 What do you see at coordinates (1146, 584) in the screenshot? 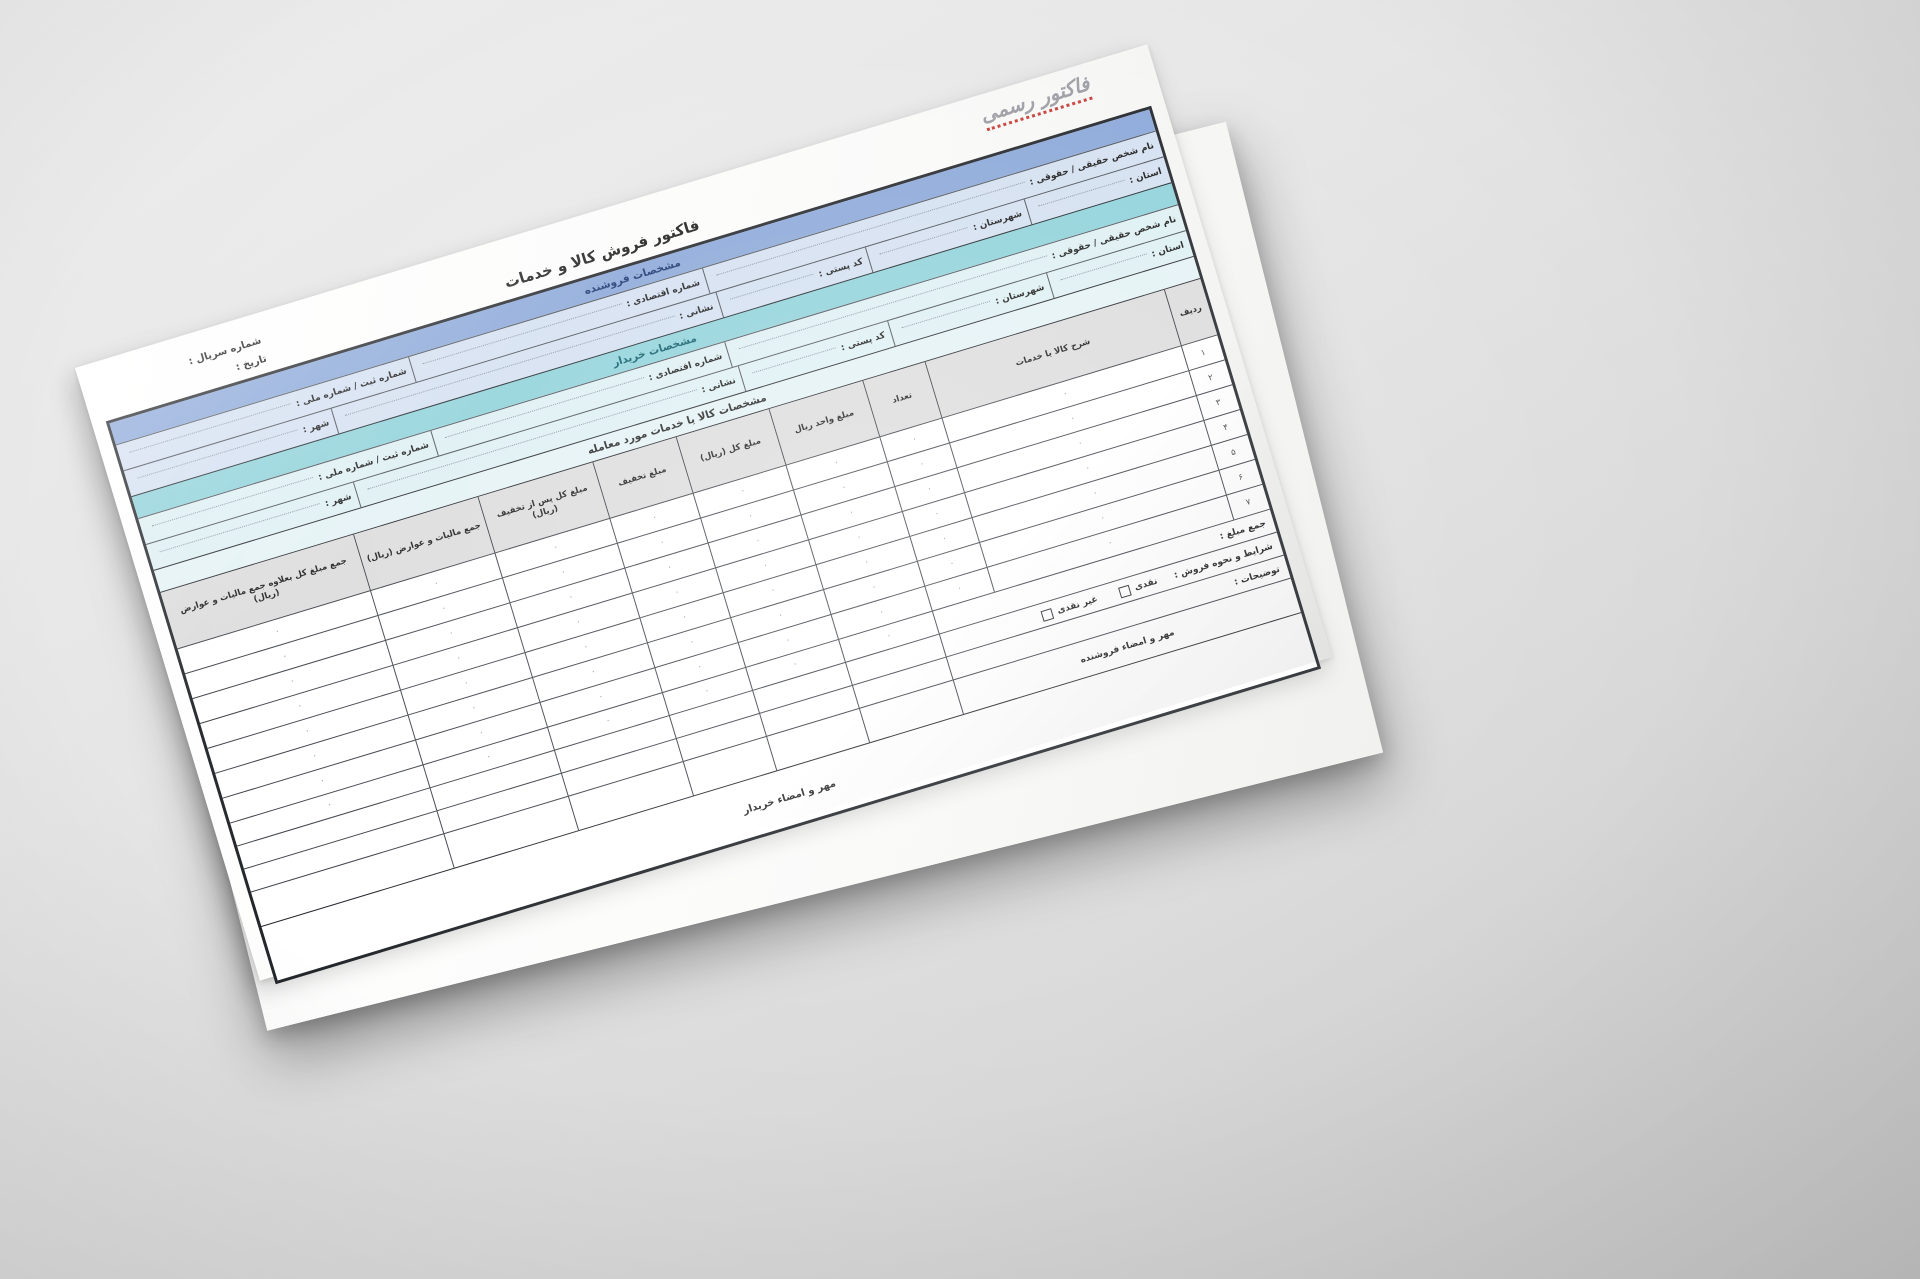
I see `cash-option-label: نقدی` at bounding box center [1146, 584].